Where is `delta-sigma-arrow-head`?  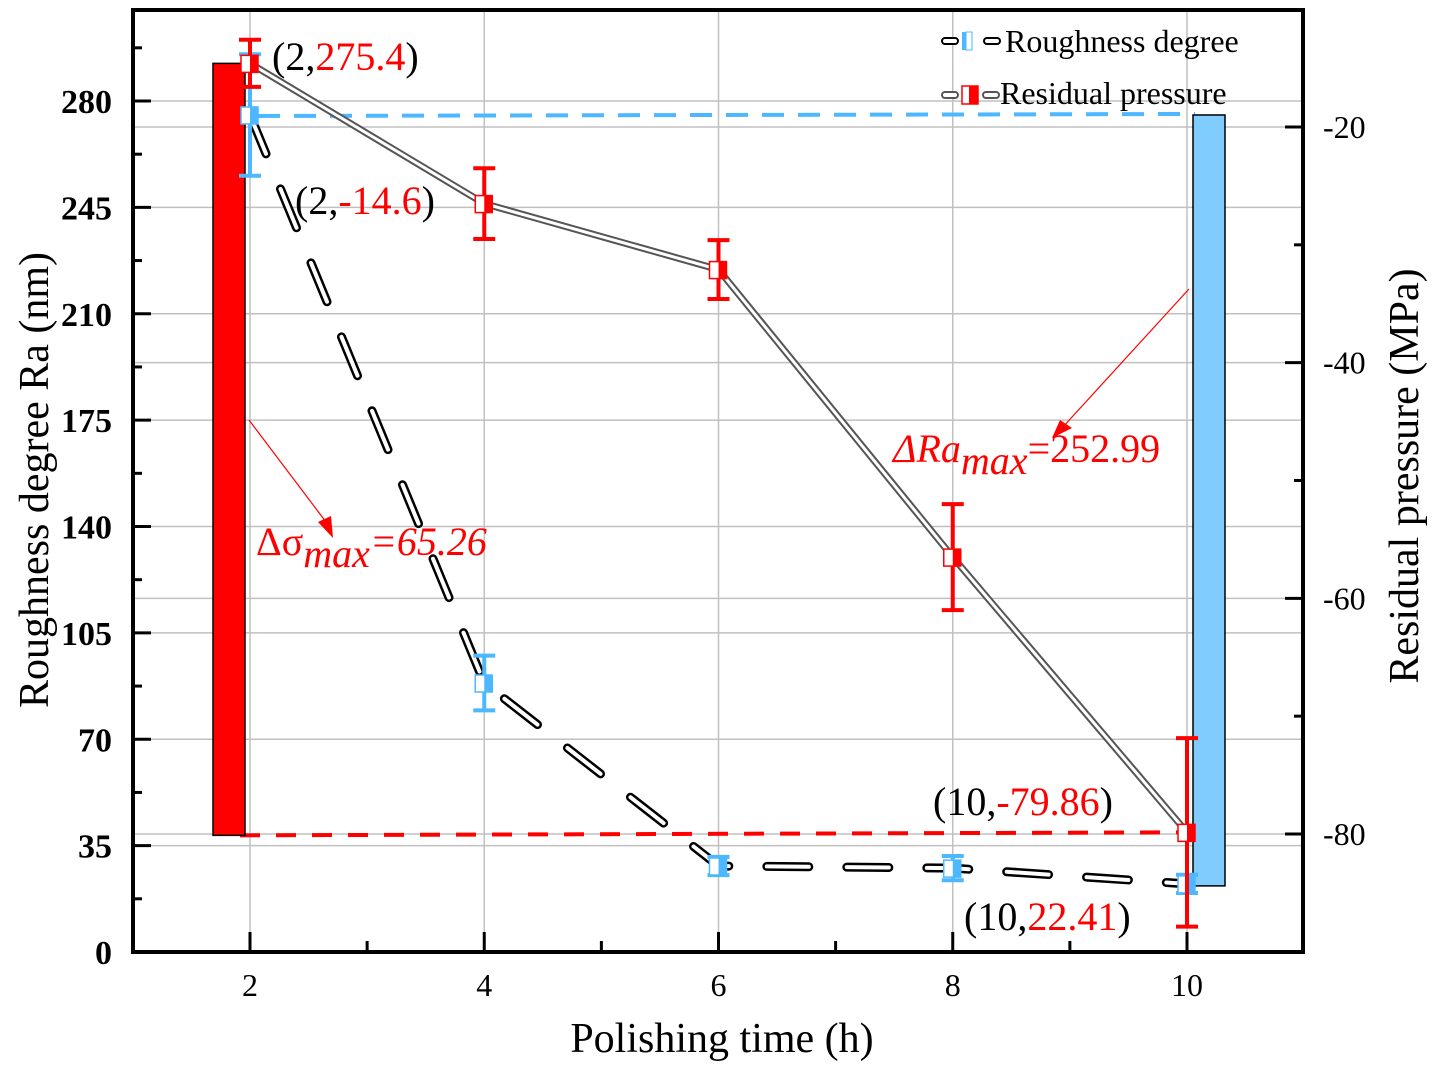 delta-sigma-arrow-head is located at coordinates (325, 527).